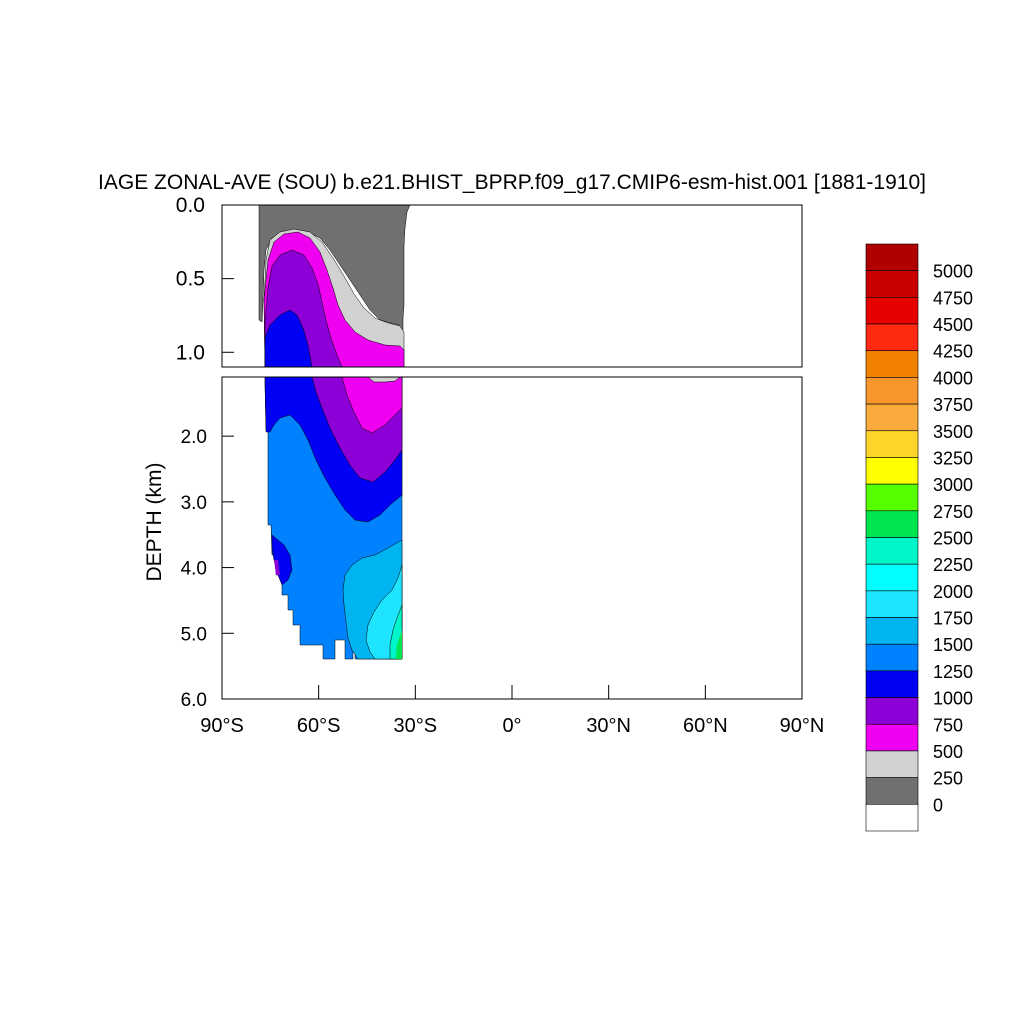  I want to click on colorbar-label: 3750, so click(953, 405).